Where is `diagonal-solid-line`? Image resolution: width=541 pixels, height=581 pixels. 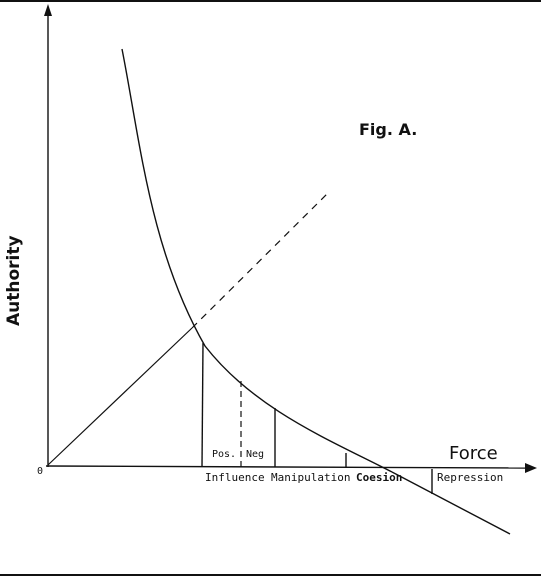 diagonal-solid-line is located at coordinates (120, 396).